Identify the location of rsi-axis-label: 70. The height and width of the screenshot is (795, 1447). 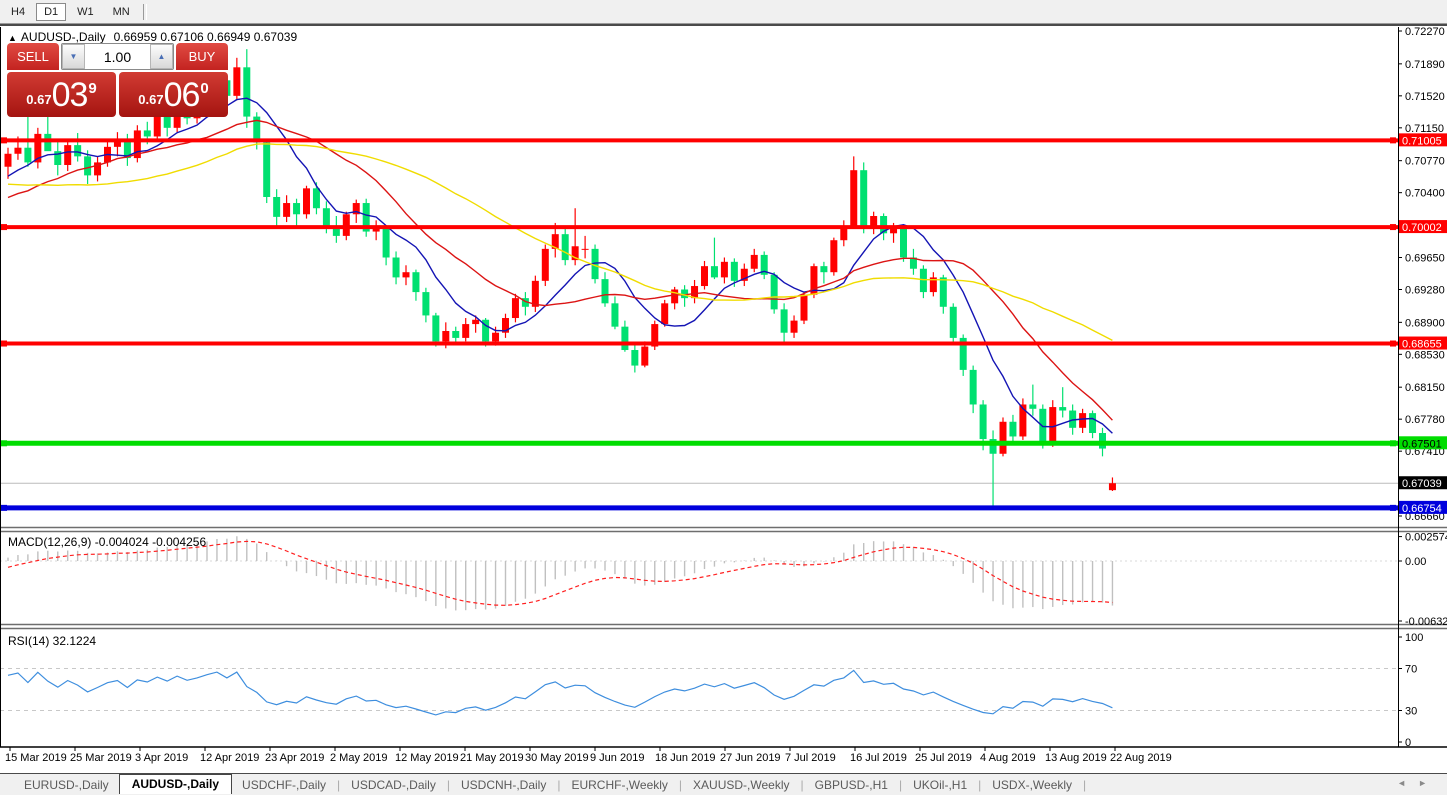
(1411, 670).